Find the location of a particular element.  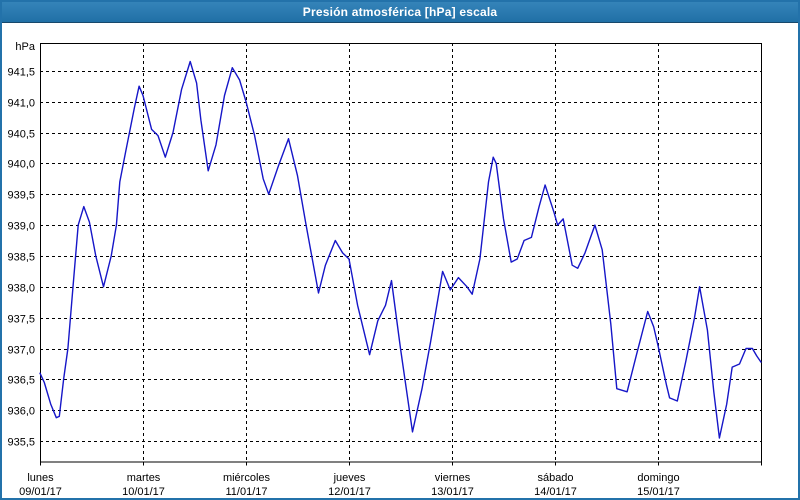

x-day-label: sábado is located at coordinates (555, 478).